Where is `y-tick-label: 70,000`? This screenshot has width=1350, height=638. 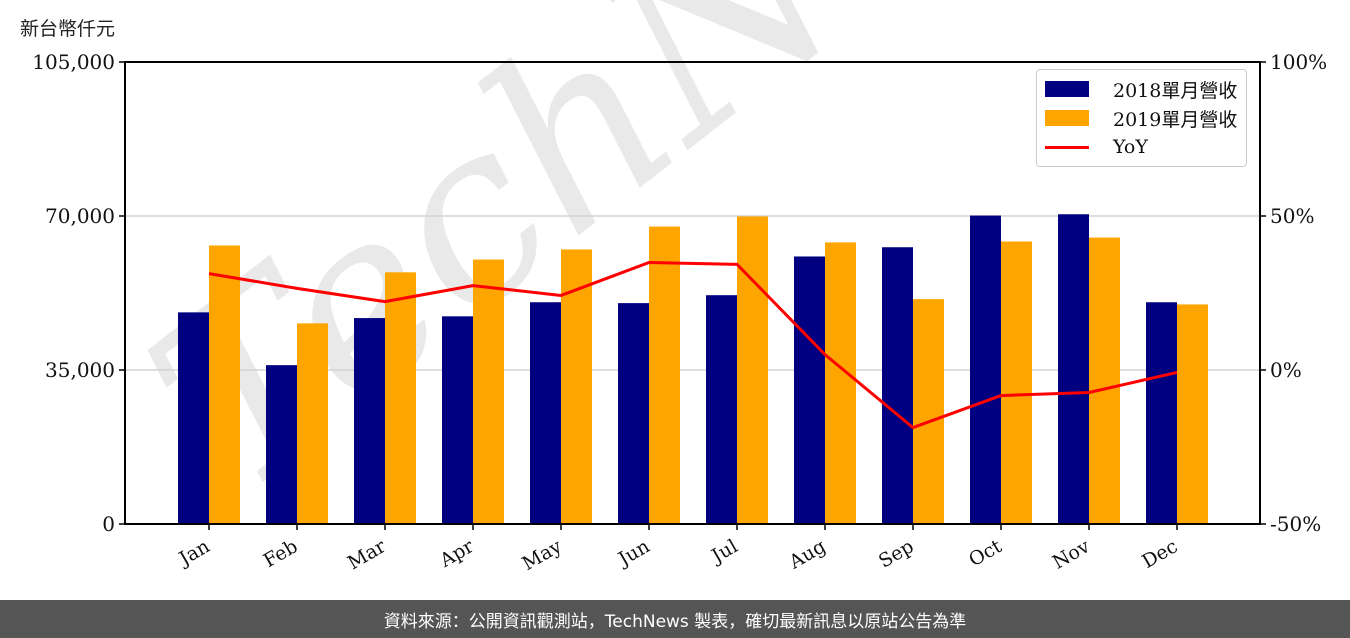
y-tick-label: 70,000 is located at coordinates (80, 216).